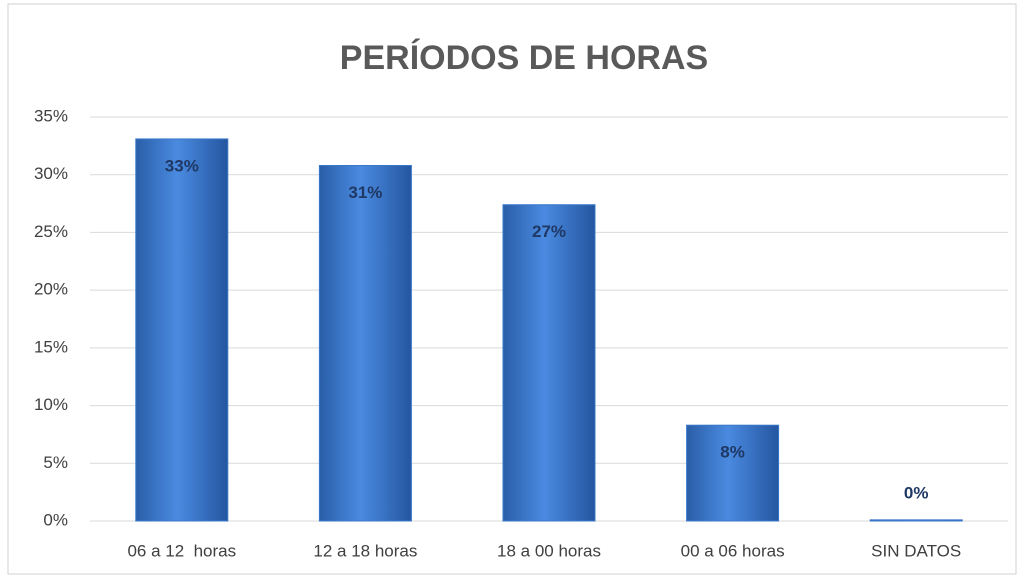 The image size is (1019, 577). I want to click on y-tick-label: 20%, so click(51, 289).